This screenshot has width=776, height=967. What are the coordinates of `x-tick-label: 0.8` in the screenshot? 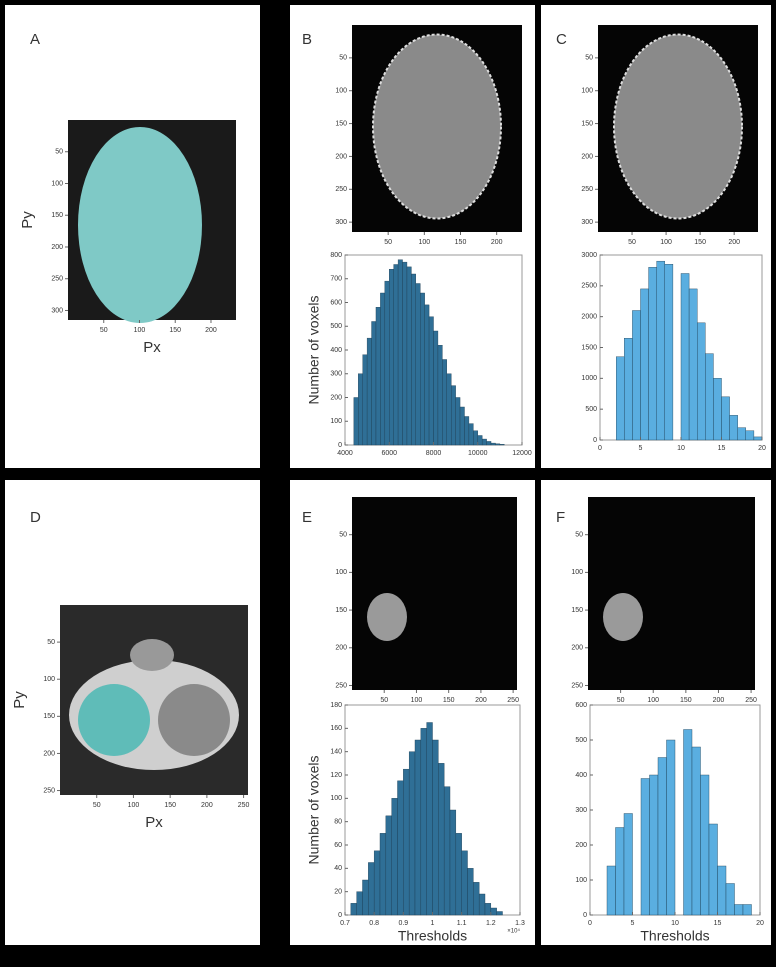 It's located at (374, 923).